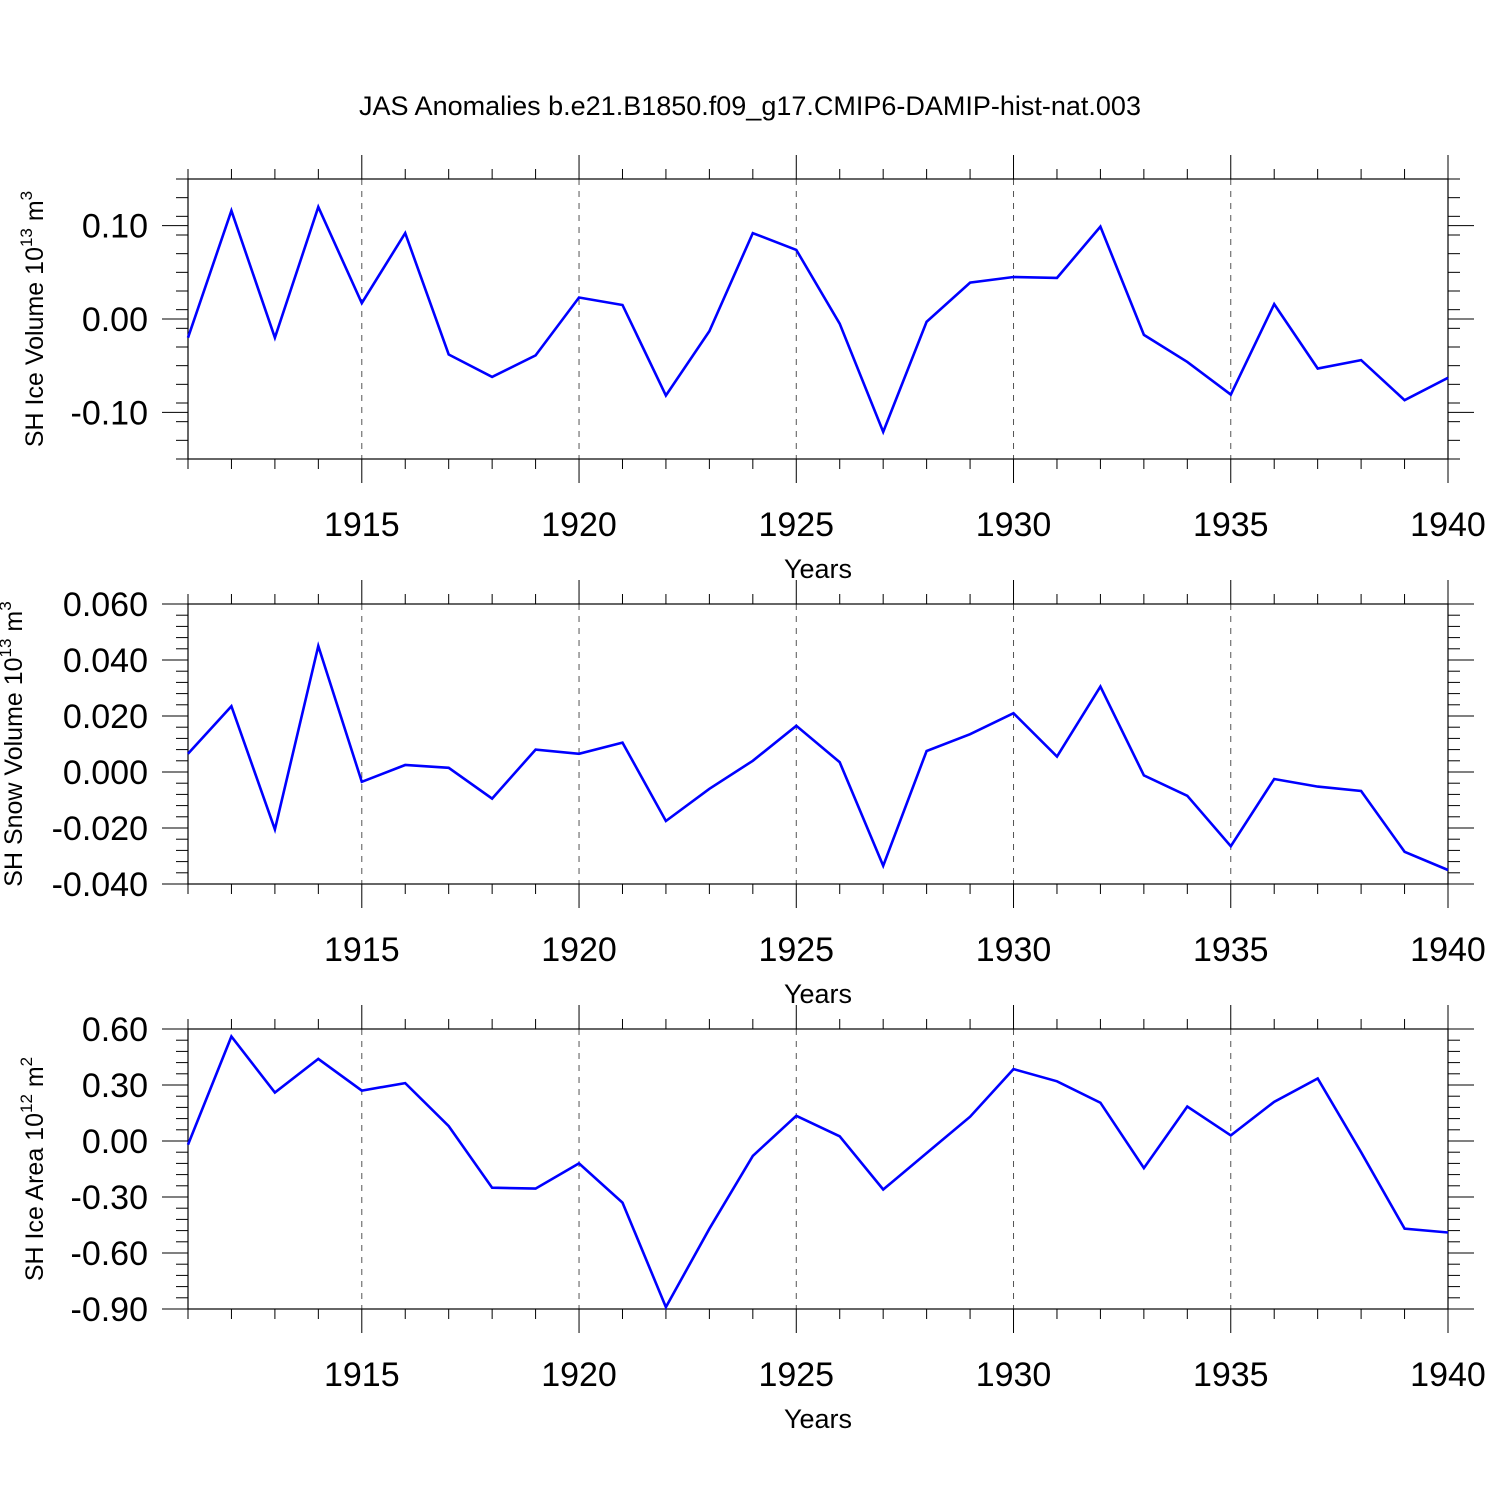 Image resolution: width=1500 pixels, height=1500 pixels. What do you see at coordinates (100, 829) in the screenshot?
I see `y-tick-label: -0.020` at bounding box center [100, 829].